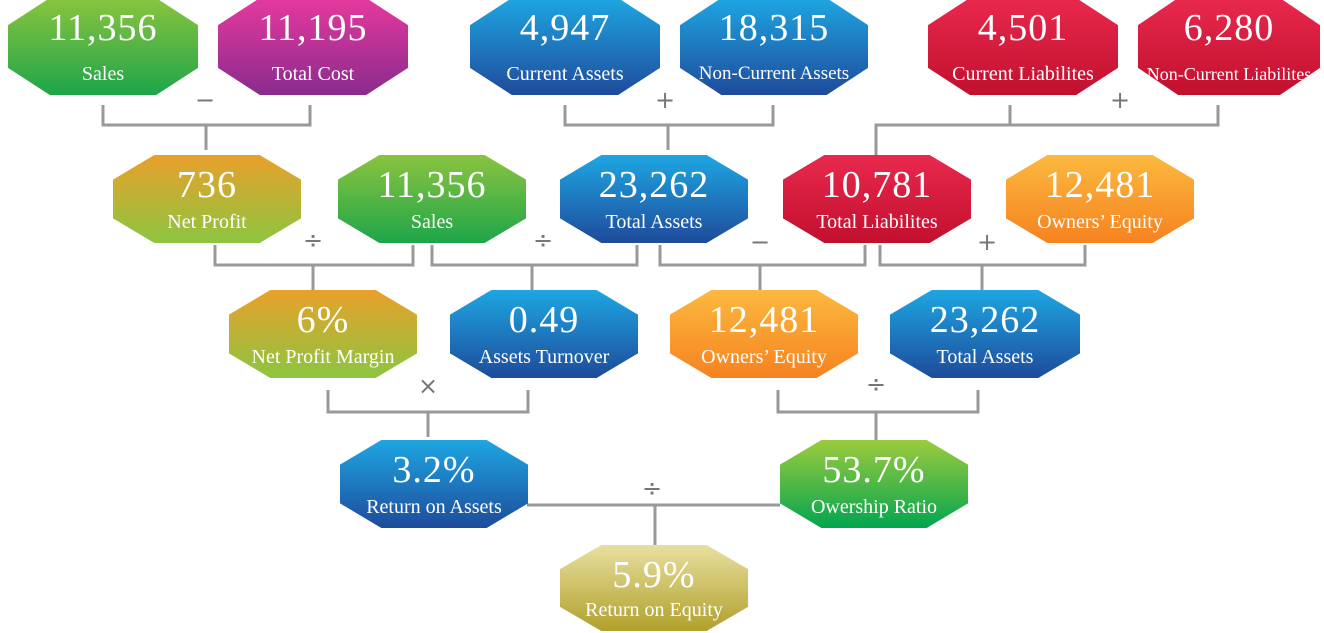  I want to click on node-label: Non-Current Assets, so click(774, 73).